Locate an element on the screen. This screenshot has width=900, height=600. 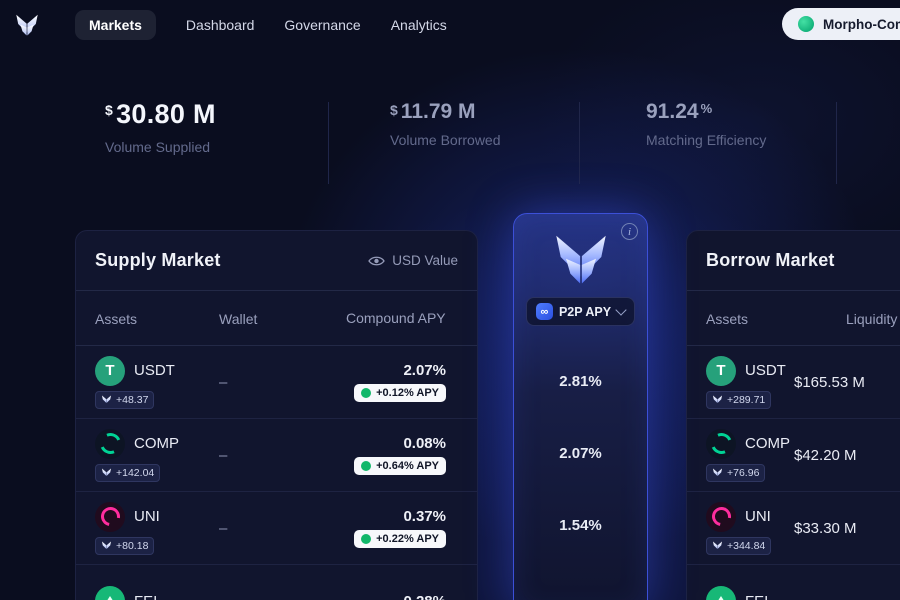
borrow-market-header: Borrow Market is located at coordinates (793, 261).